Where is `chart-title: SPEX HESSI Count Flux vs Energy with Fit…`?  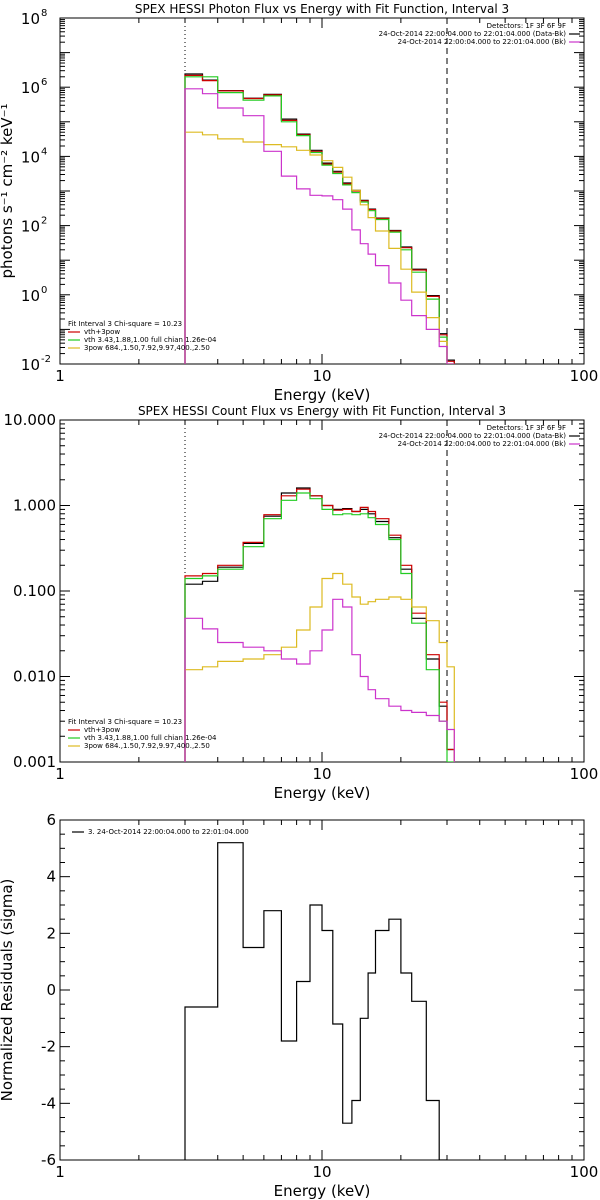 chart-title: SPEX HESSI Count Flux vs Energy with Fit… is located at coordinates (322, 411).